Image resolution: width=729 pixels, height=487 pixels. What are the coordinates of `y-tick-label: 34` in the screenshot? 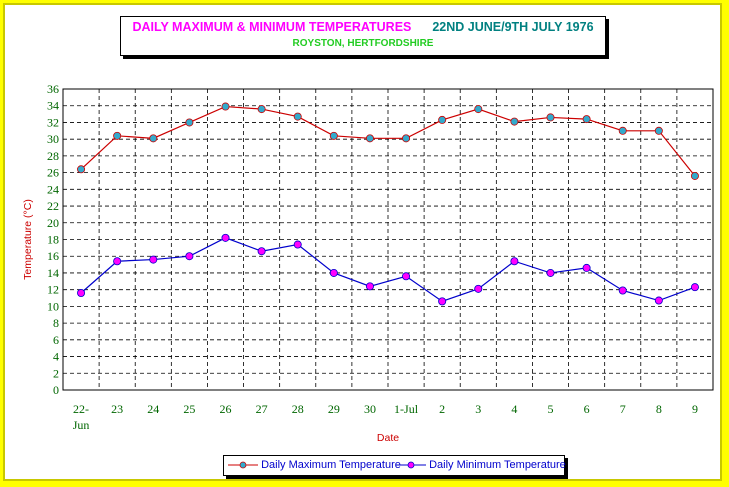 It's located at (53, 106).